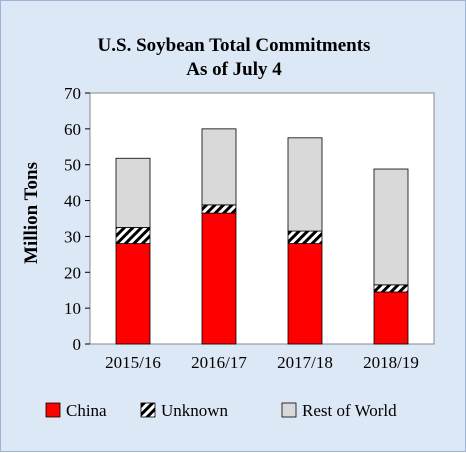 This screenshot has width=466, height=453. Describe the element at coordinates (234, 45) in the screenshot. I see `chart-title: U.S. Soybean Total Commitments` at that location.